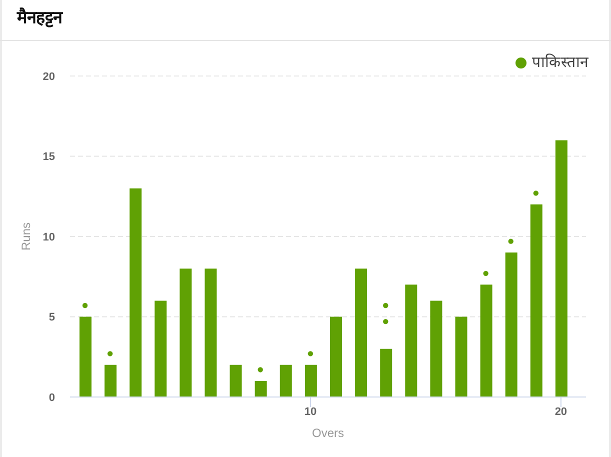 The height and width of the screenshot is (457, 611). What do you see at coordinates (328, 433) in the screenshot?
I see `x-axis-title: Overs` at bounding box center [328, 433].